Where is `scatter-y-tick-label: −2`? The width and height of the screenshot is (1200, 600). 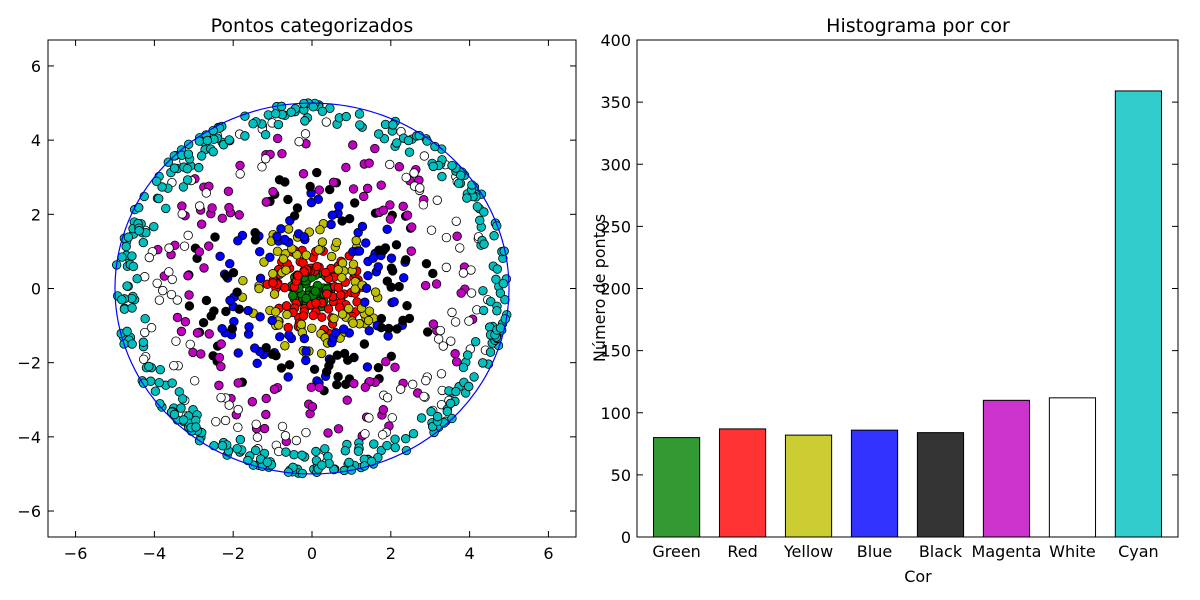 scatter-y-tick-label: −2 is located at coordinates (29, 363).